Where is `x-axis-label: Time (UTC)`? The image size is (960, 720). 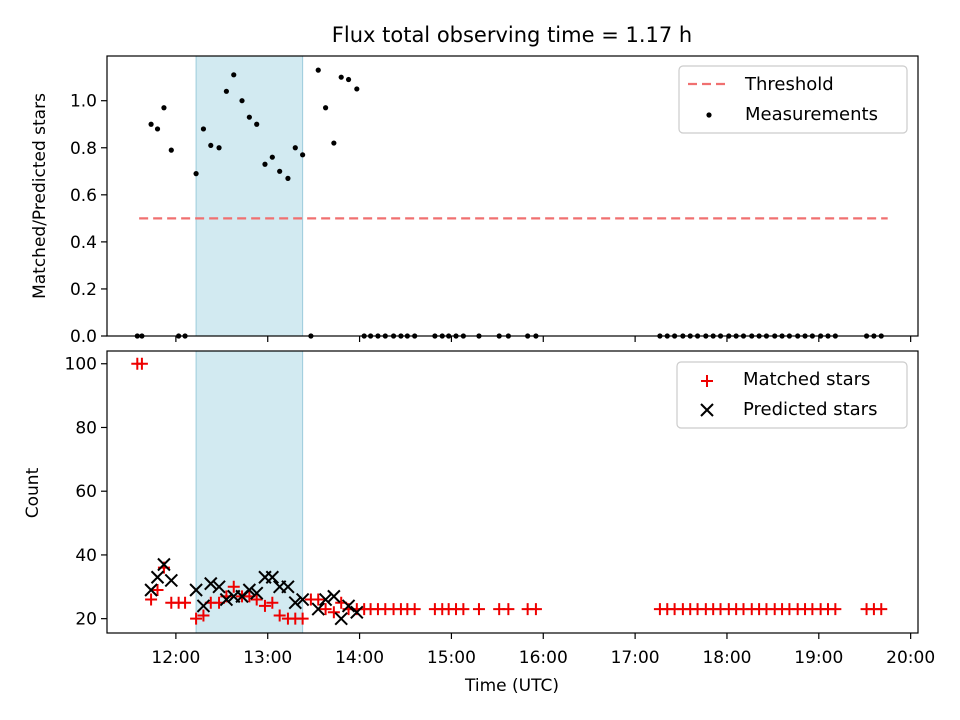 x-axis-label: Time (UTC) is located at coordinates (511, 686).